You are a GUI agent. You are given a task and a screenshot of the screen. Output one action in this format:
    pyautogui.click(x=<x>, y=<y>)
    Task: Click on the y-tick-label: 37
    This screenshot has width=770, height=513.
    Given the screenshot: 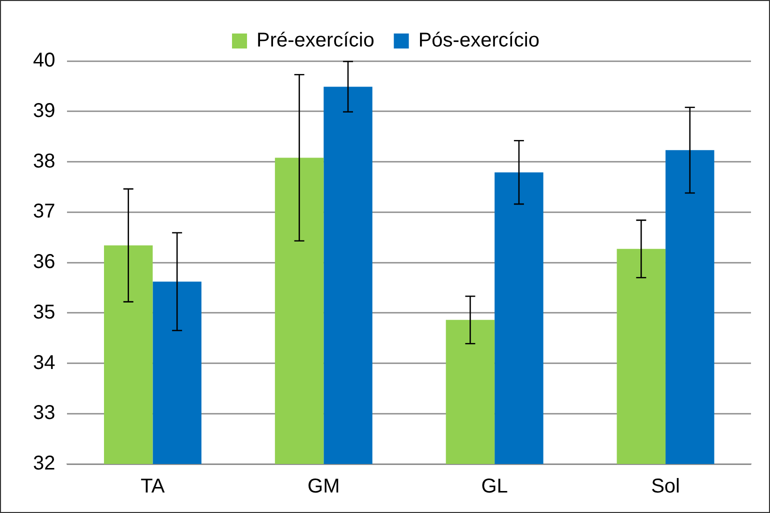 What is the action you would take?
    pyautogui.click(x=44, y=211)
    